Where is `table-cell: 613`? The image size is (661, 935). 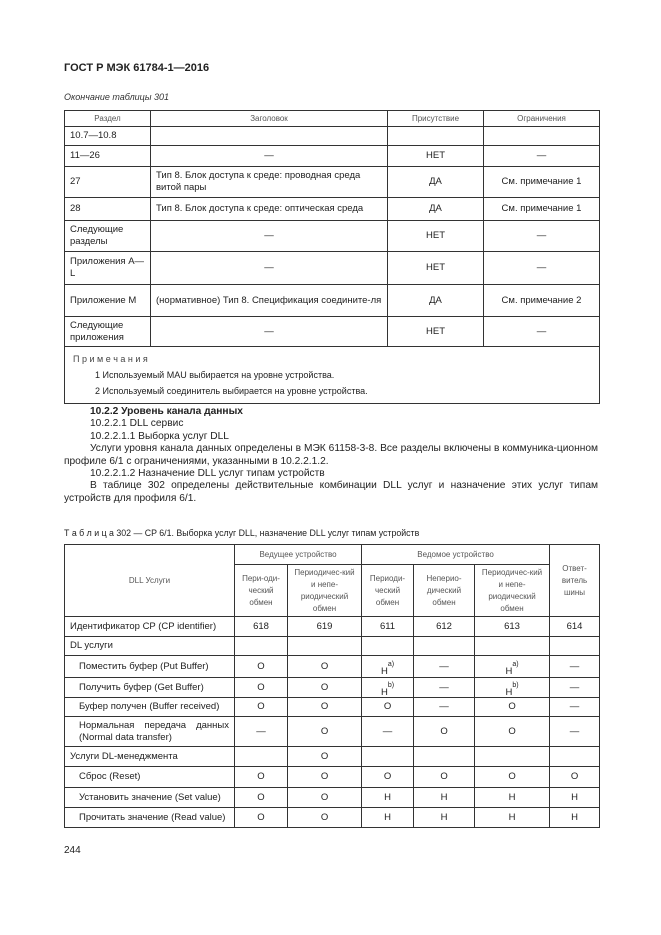 table-cell: 613 is located at coordinates (512, 626).